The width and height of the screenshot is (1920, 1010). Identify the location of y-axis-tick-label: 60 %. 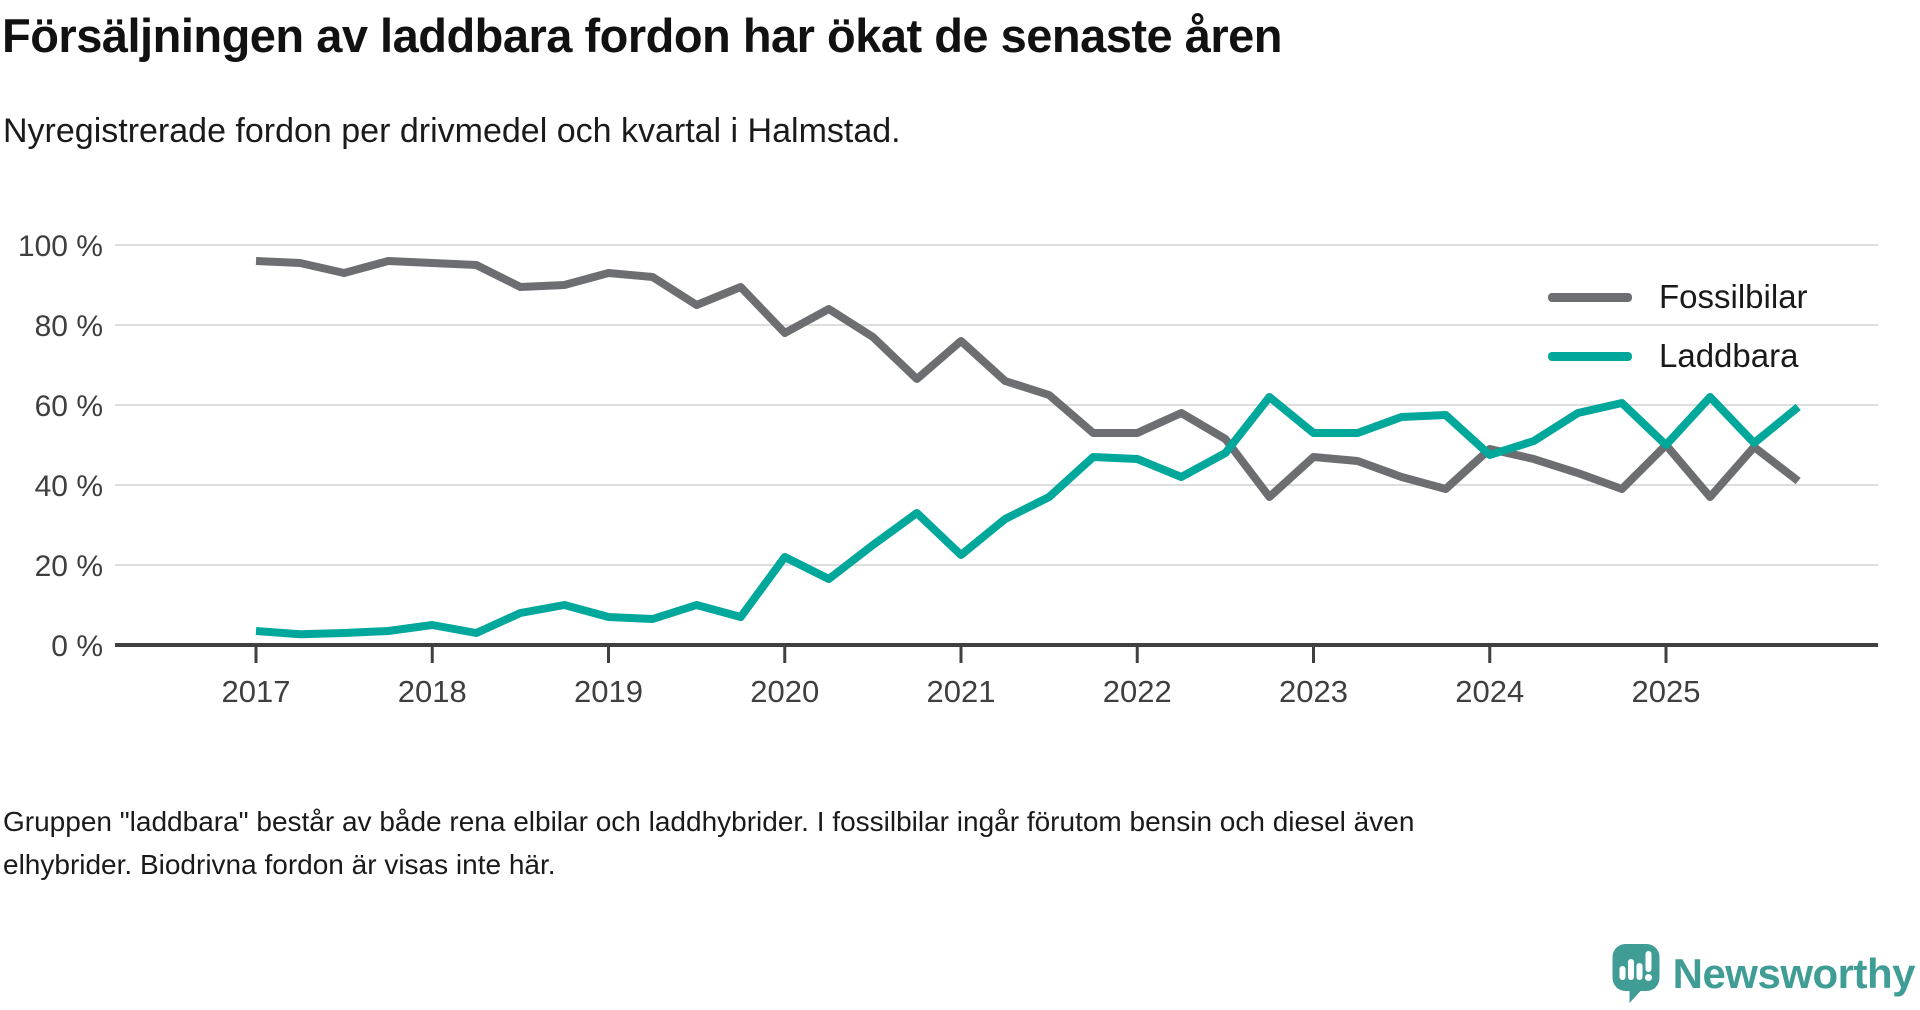
(69, 406).